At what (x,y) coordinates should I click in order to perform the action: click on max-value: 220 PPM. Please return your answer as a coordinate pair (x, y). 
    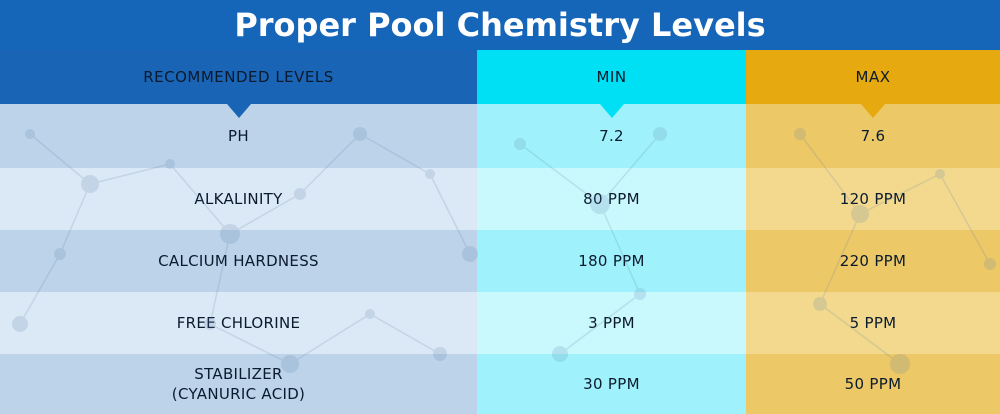
    Looking at the image, I should click on (873, 261).